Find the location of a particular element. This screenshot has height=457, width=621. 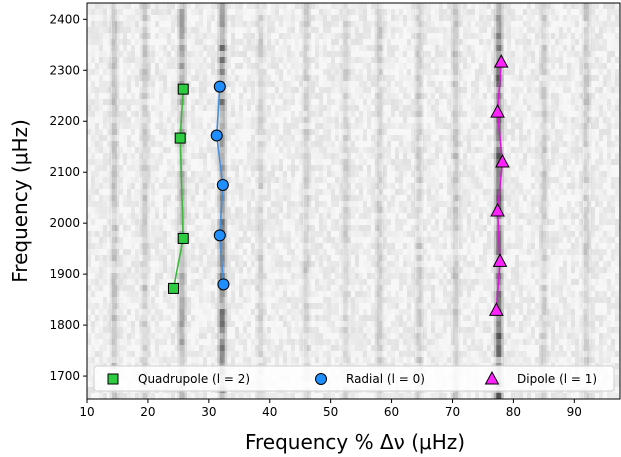

x-tick-label: 30 is located at coordinates (208, 412).